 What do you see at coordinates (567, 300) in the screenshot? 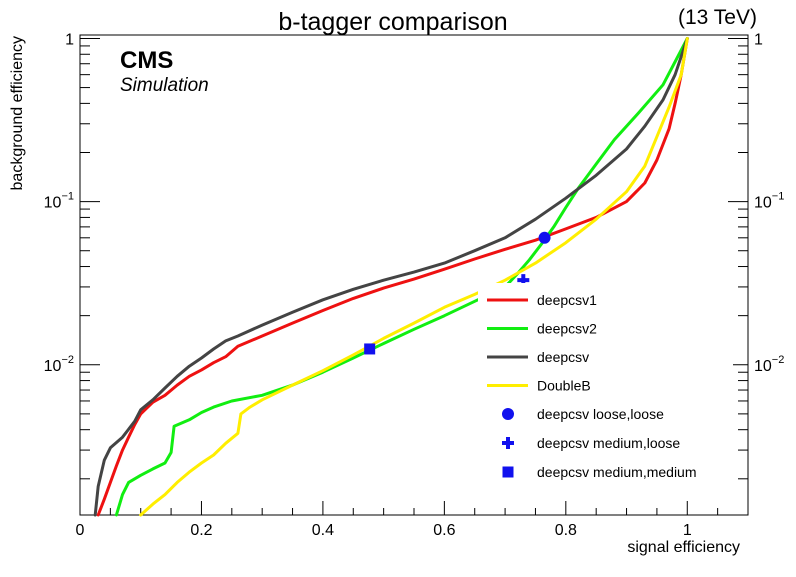
I see `legend-label: deepcsv1` at bounding box center [567, 300].